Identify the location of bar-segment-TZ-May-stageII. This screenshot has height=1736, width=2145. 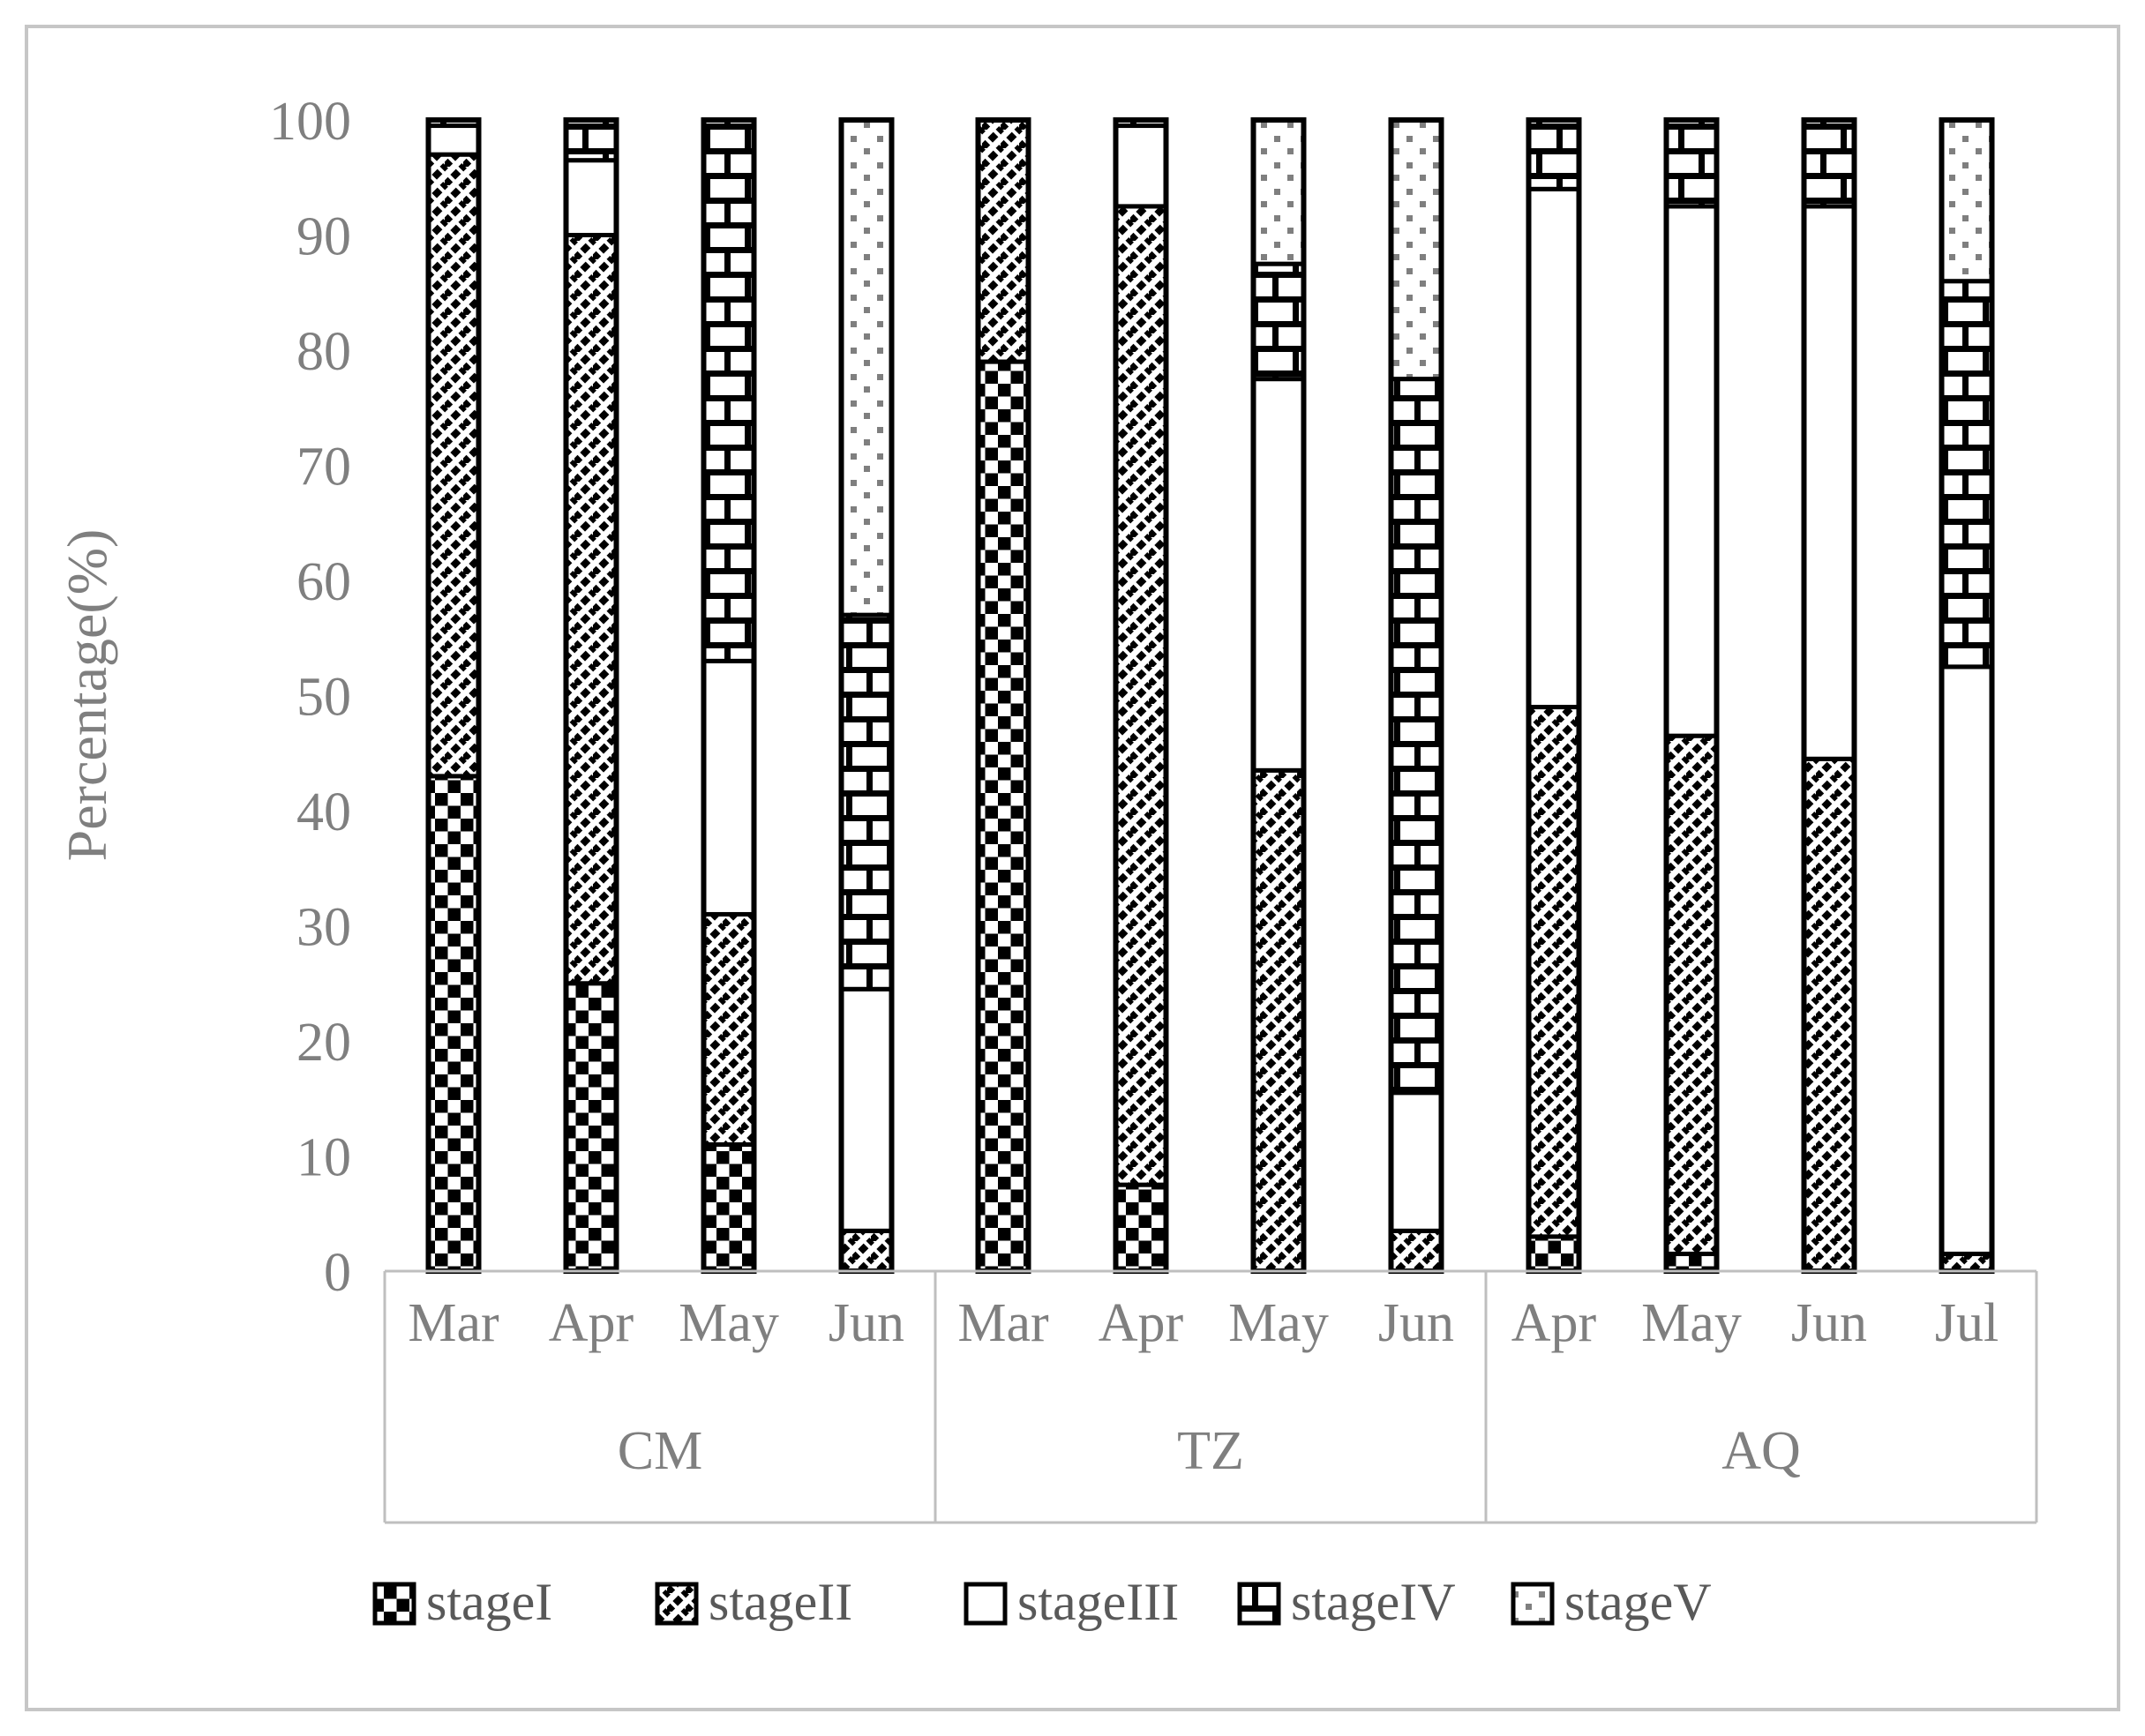
(1278, 1020).